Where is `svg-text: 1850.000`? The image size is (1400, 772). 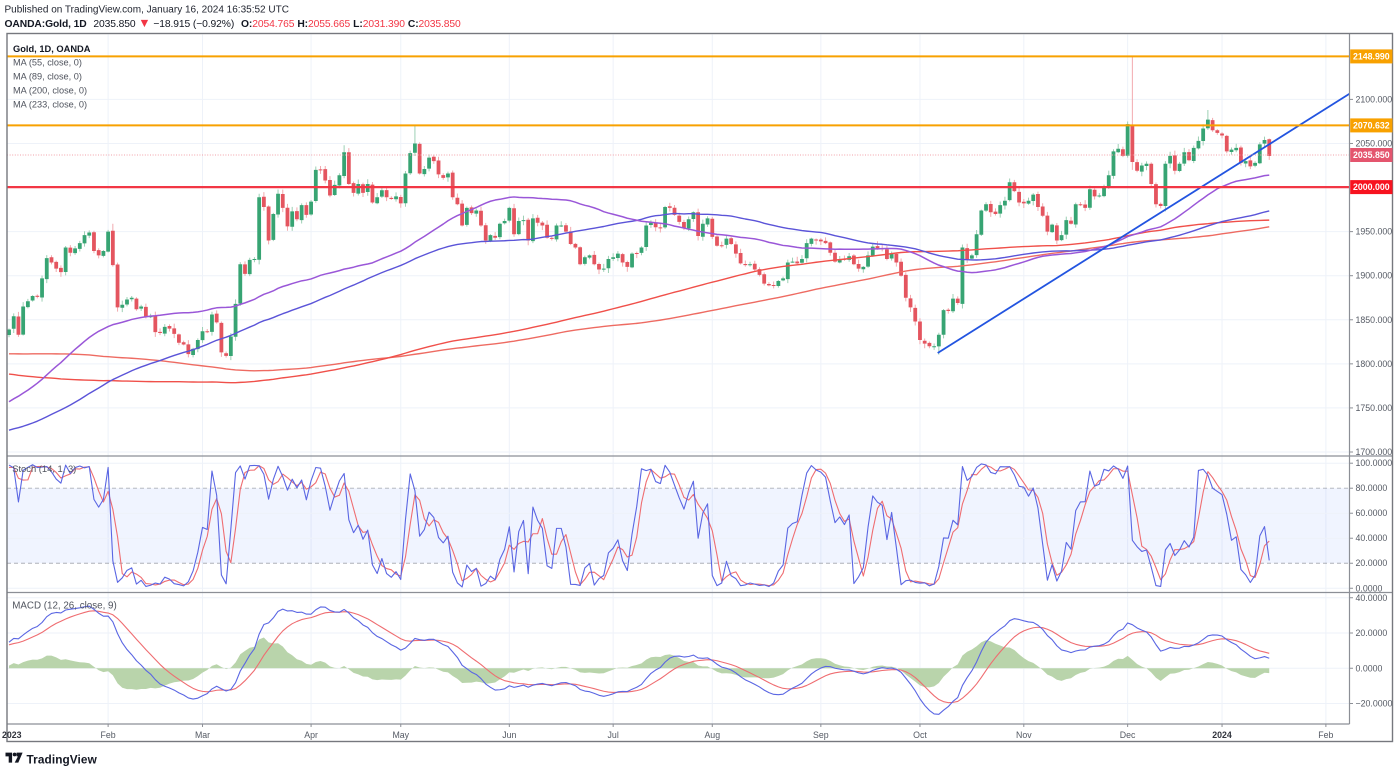
svg-text: 1850.000 is located at coordinates (1374, 320).